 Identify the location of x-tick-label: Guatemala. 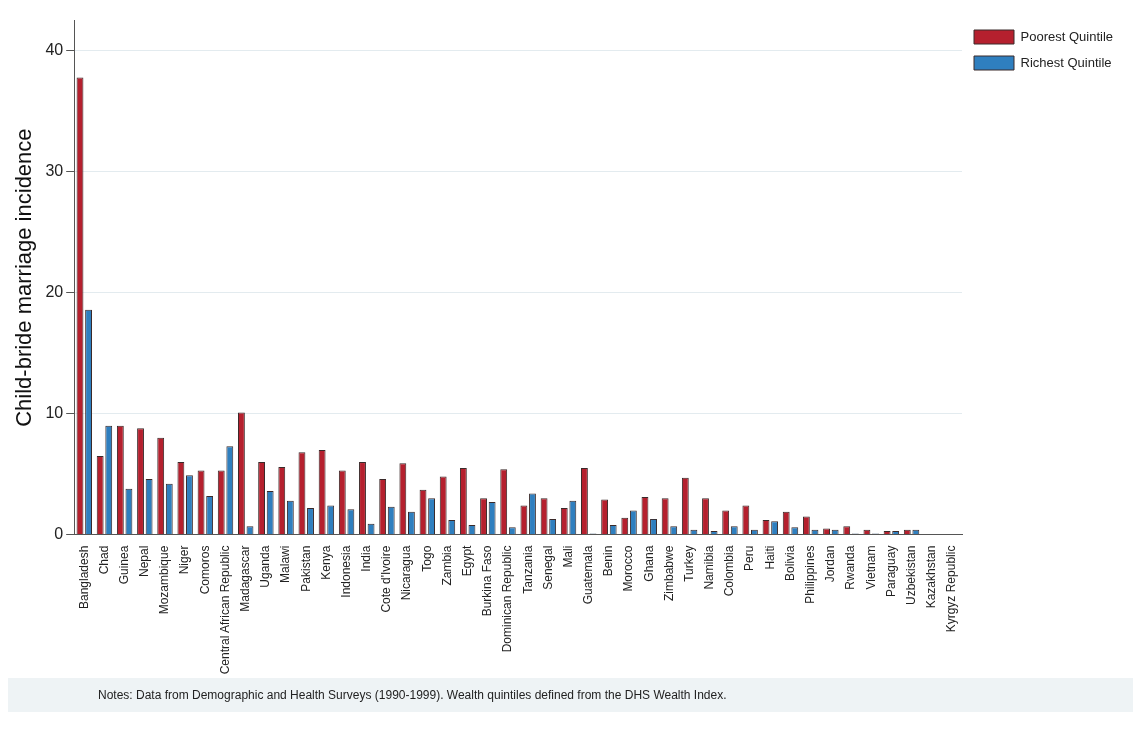
(588, 575).